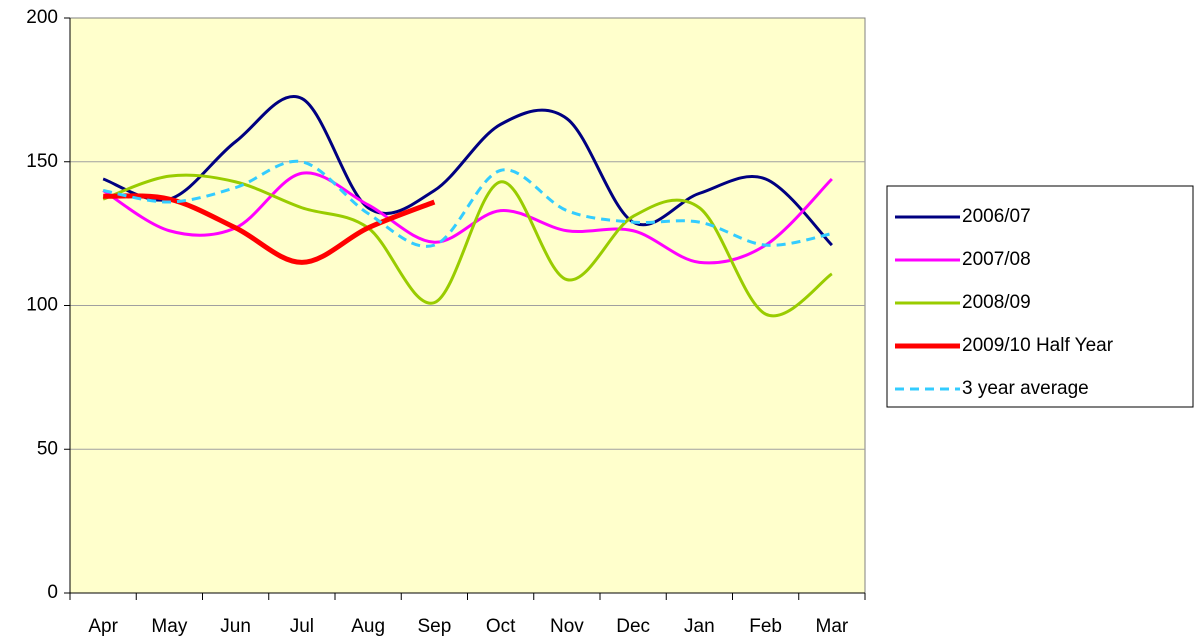  I want to click on legend-label: 2007/08, so click(996, 259).